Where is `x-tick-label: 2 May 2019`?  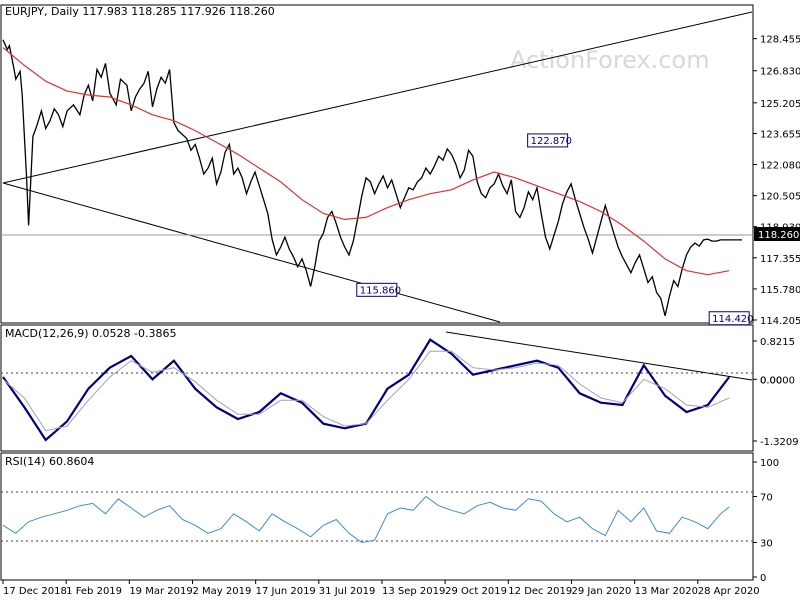
x-tick-label: 2 May 2019 is located at coordinates (221, 591).